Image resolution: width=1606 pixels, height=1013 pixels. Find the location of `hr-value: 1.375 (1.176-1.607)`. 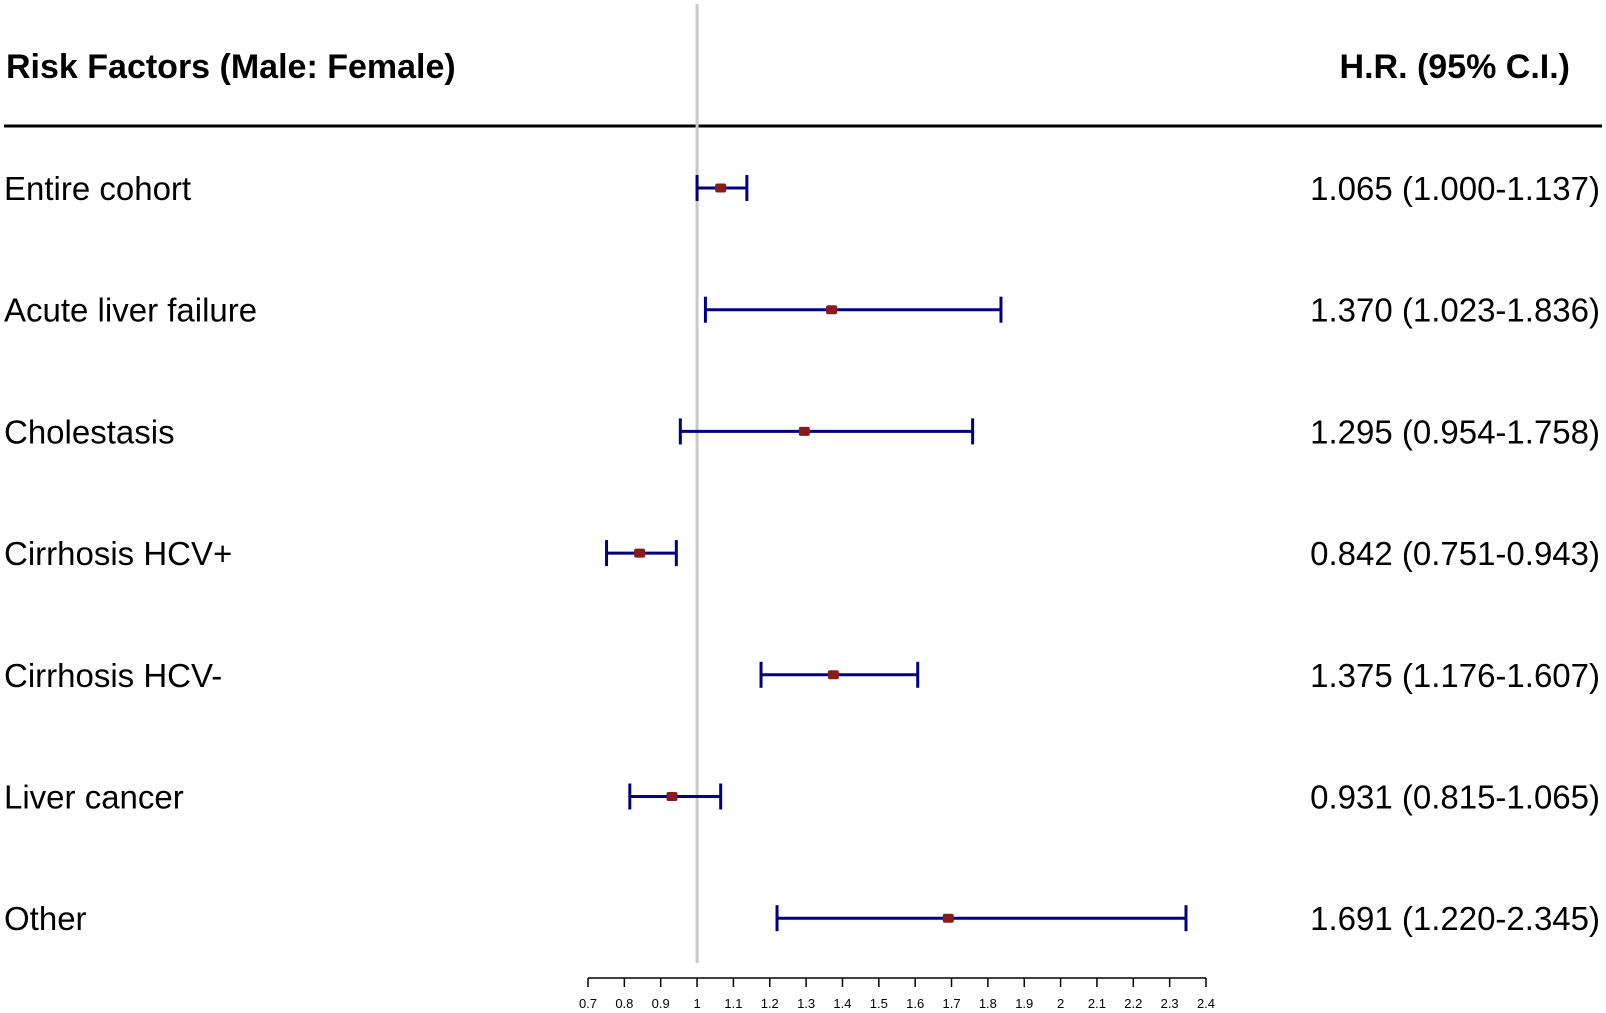

hr-value: 1.375 (1.176-1.607) is located at coordinates (1455, 675).